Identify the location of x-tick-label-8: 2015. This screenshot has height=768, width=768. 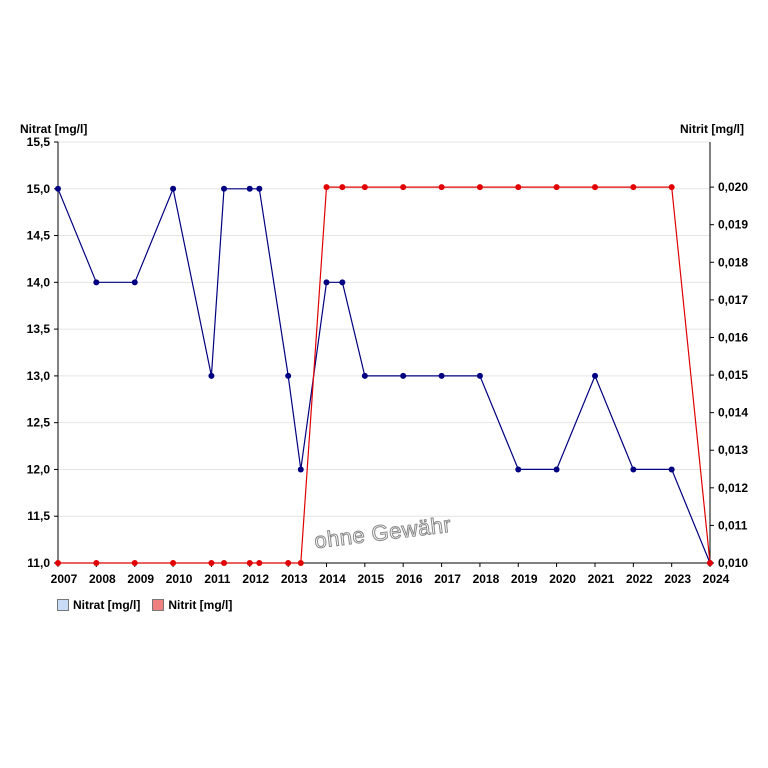
(370, 579).